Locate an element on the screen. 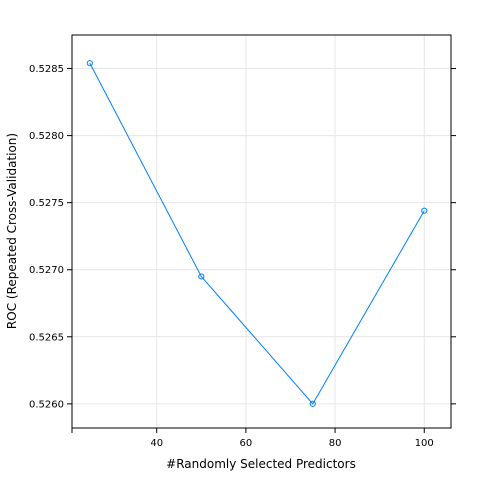 Image resolution: width=480 pixels, height=480 pixels. y-axis-title: ROC (Repeated Cross-Validation) is located at coordinates (12, 231).